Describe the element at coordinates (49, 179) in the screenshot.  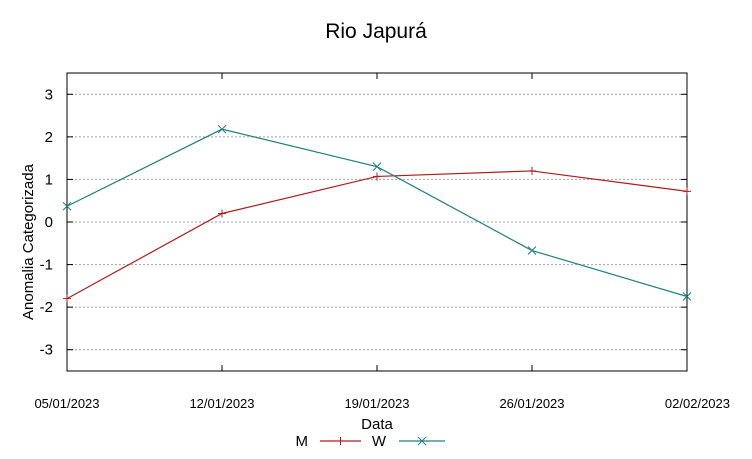
I see `y-tick-label: 1` at that location.